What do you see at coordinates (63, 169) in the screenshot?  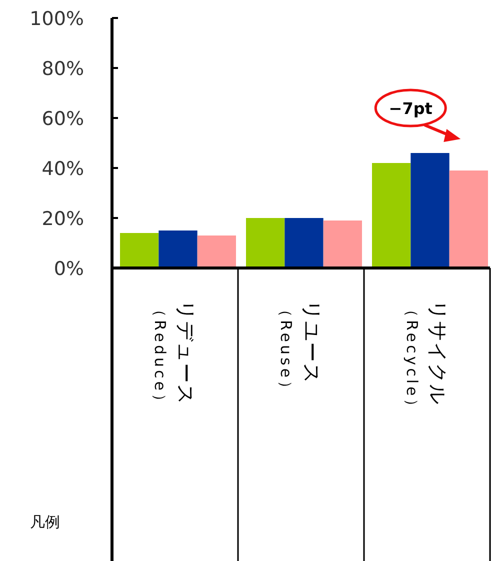 I see `y-tick-label: 40%` at bounding box center [63, 169].